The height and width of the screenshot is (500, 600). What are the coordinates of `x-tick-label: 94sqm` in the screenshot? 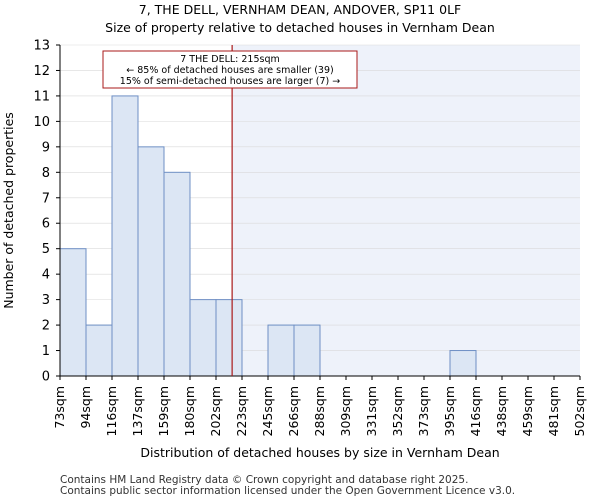 It's located at (85, 407).